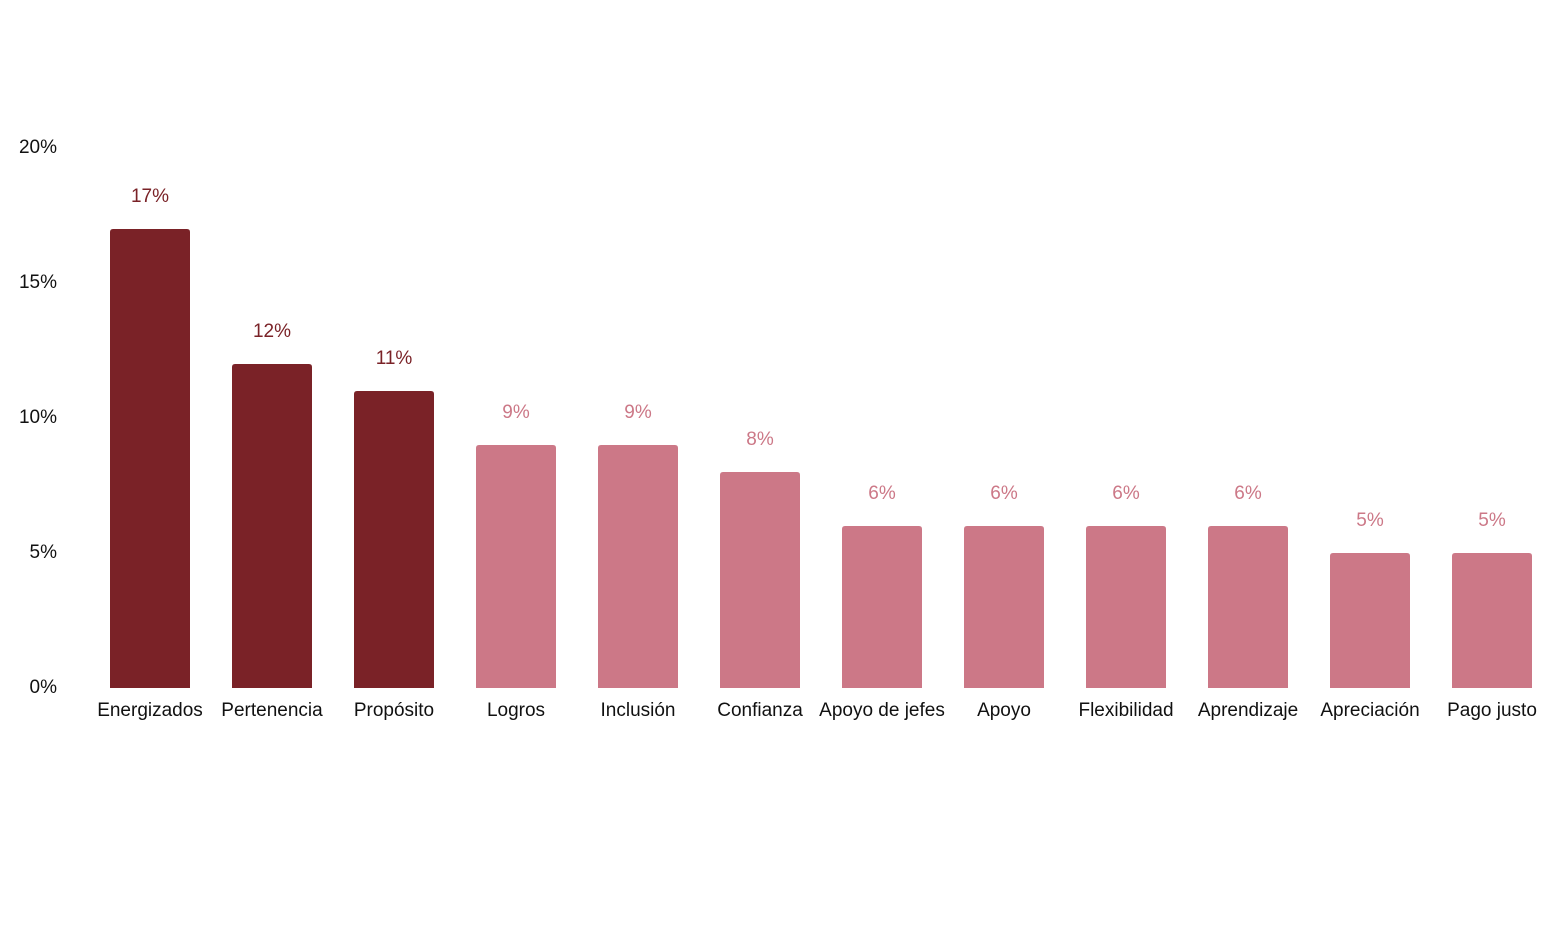 Image resolution: width=1549 pixels, height=935 pixels. Describe the element at coordinates (1492, 710) in the screenshot. I see `x-tick-label: Pago justo` at that location.